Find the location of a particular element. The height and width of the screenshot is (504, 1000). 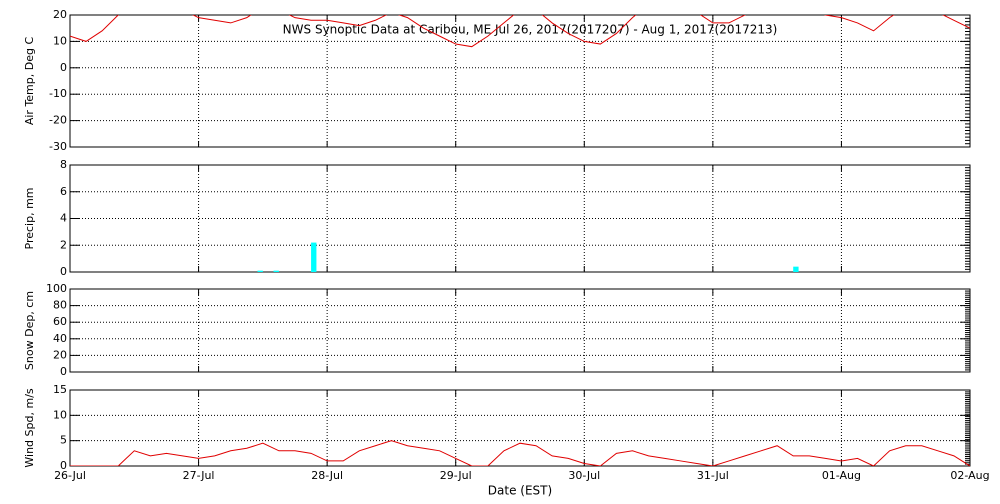

y-tick-label: 60 is located at coordinates (60, 321).